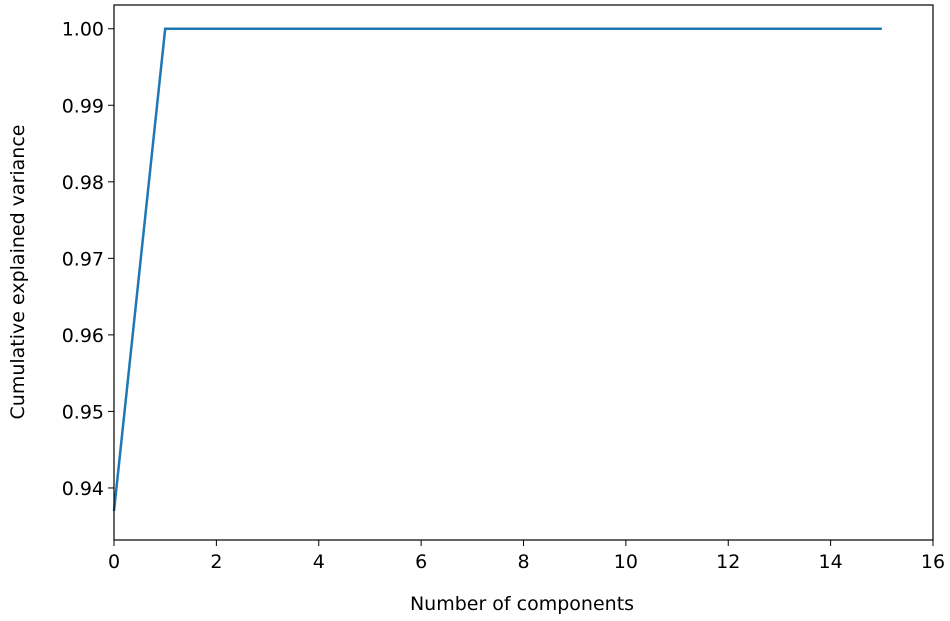  What do you see at coordinates (319, 562) in the screenshot?
I see `x-tick-label: 4` at bounding box center [319, 562].